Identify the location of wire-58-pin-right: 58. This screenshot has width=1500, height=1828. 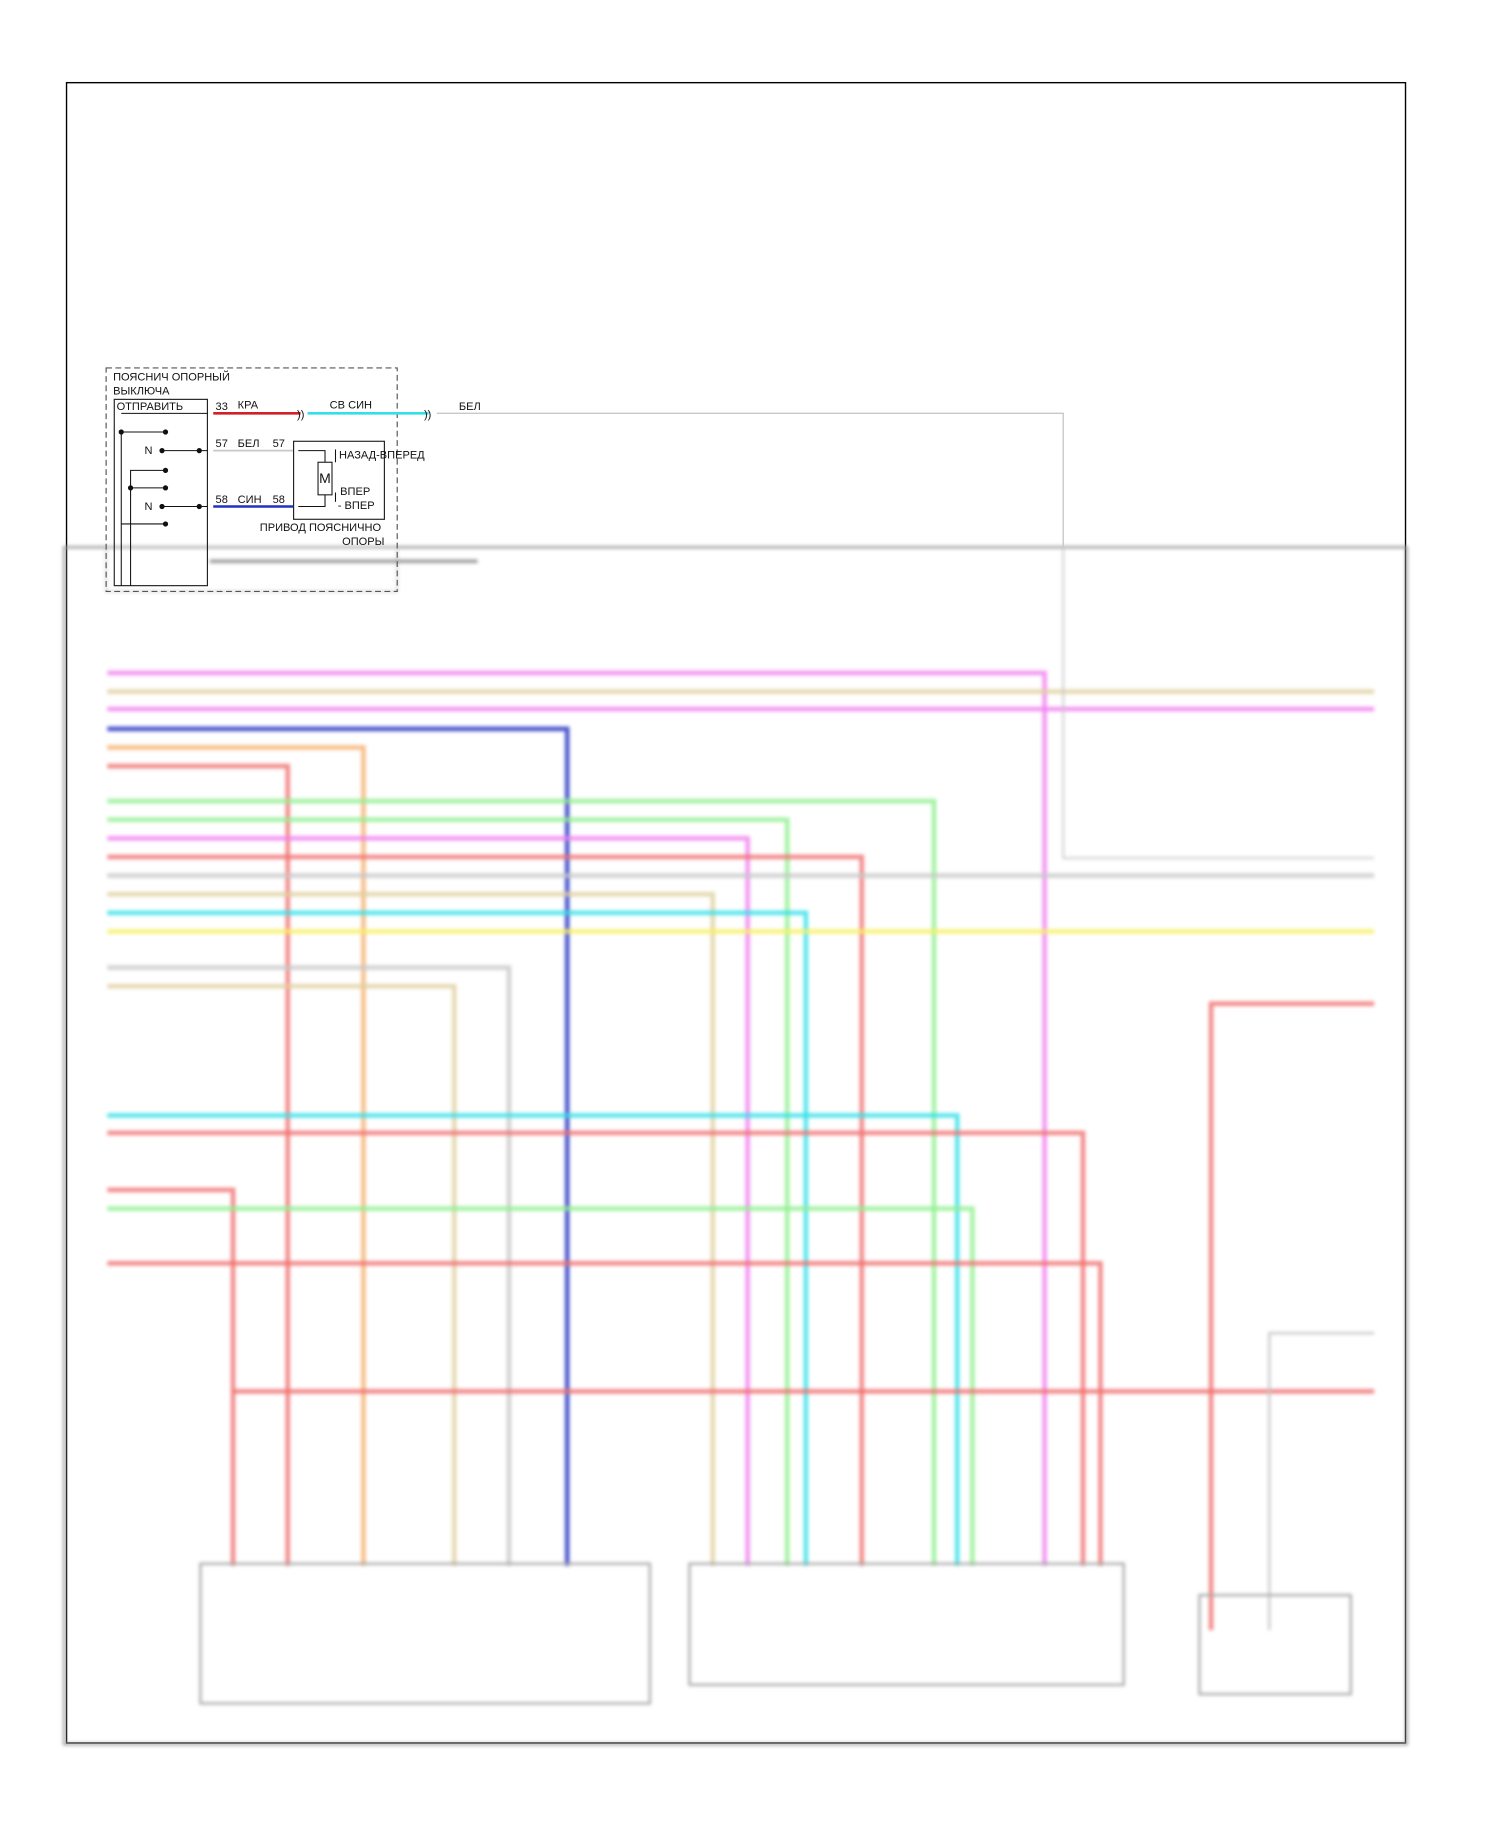
(279, 500).